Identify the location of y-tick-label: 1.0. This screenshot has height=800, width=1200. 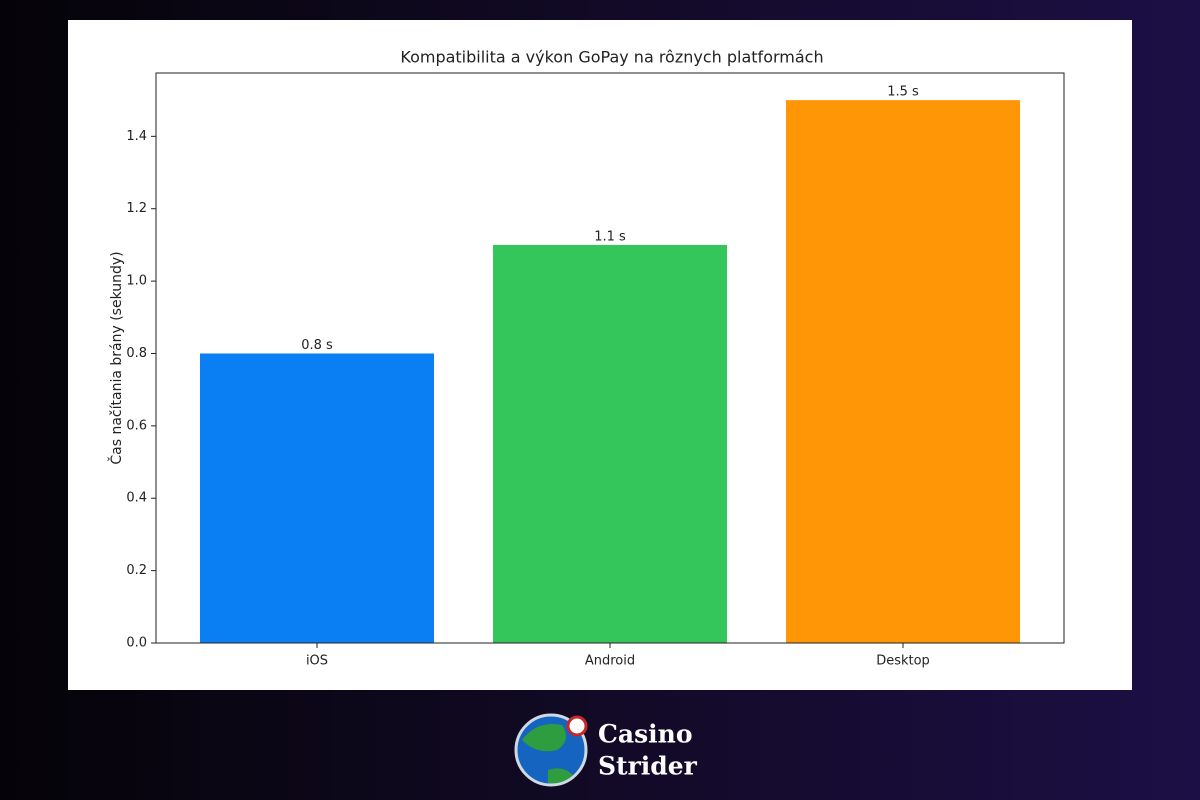
(136, 281).